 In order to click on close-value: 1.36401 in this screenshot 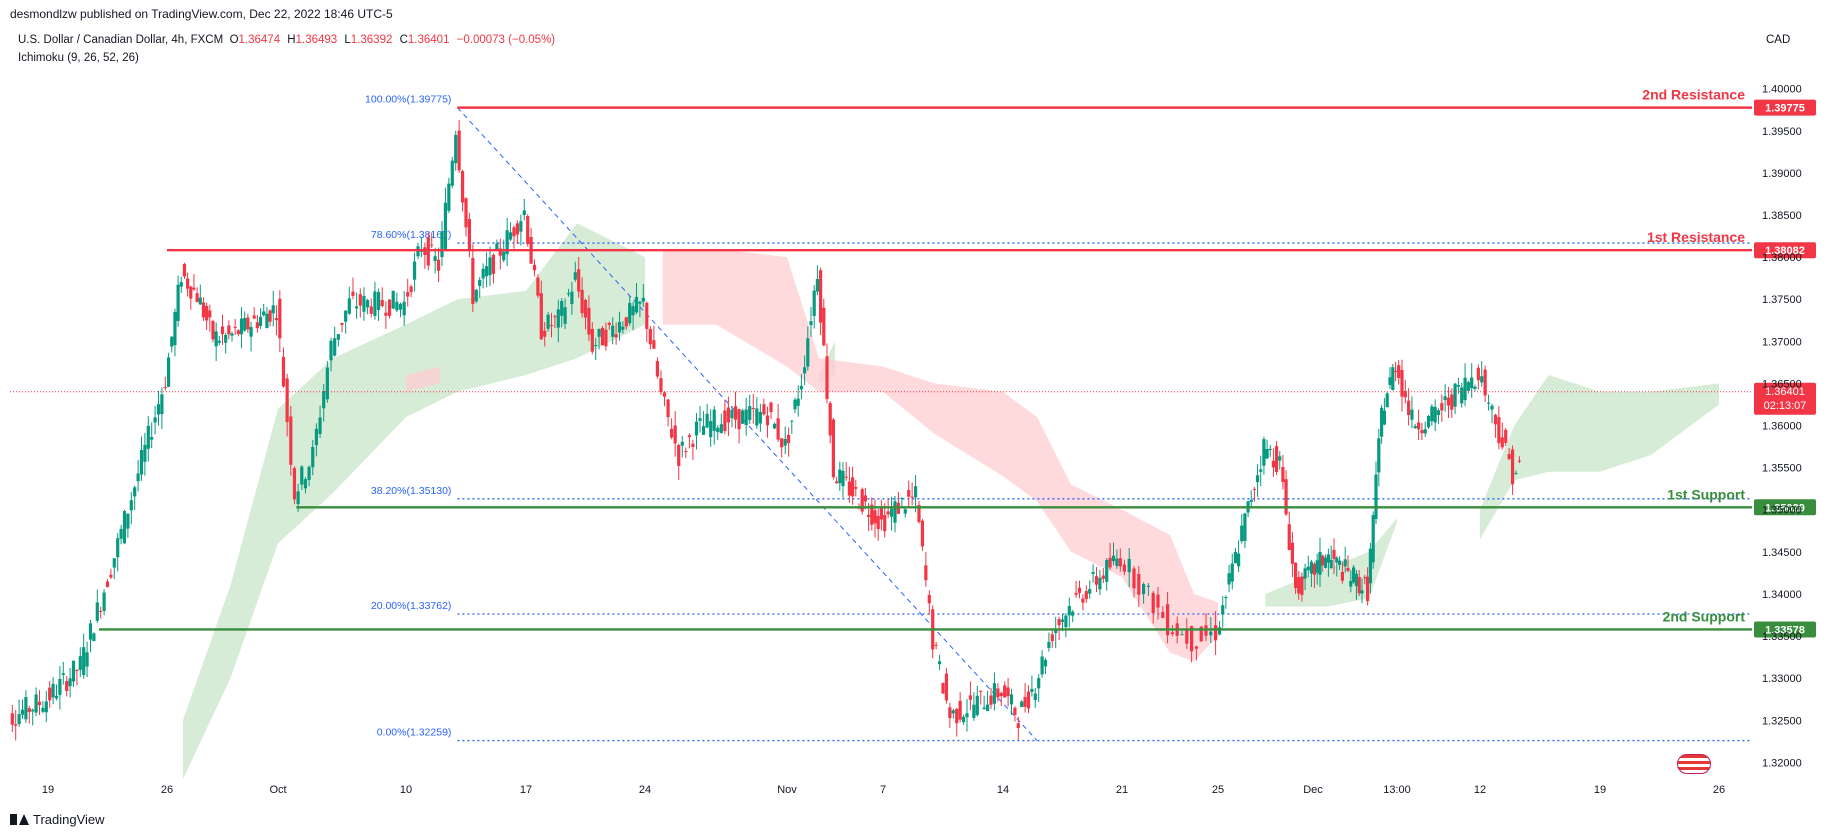, I will do `click(428, 40)`.